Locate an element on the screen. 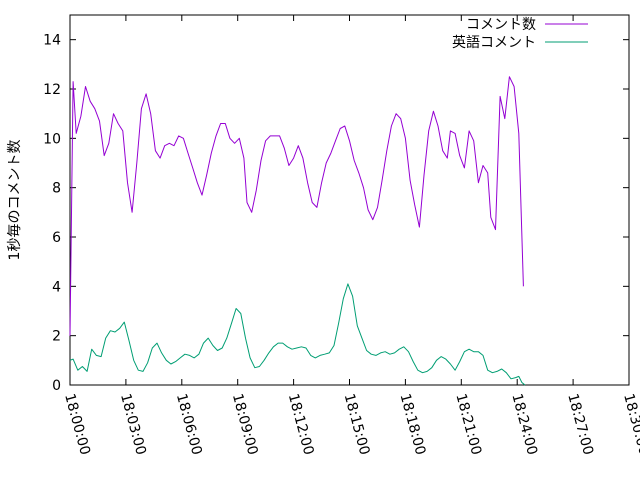  x-tick-label: 18:21:00 is located at coordinates (468, 424).